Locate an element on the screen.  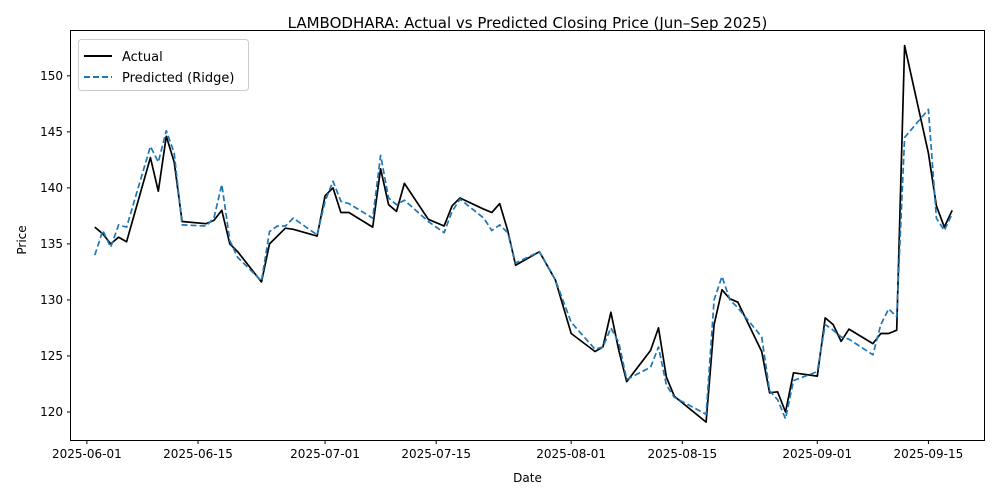
legend-predicted-label: Predicted (Ridge) is located at coordinates (178, 78).